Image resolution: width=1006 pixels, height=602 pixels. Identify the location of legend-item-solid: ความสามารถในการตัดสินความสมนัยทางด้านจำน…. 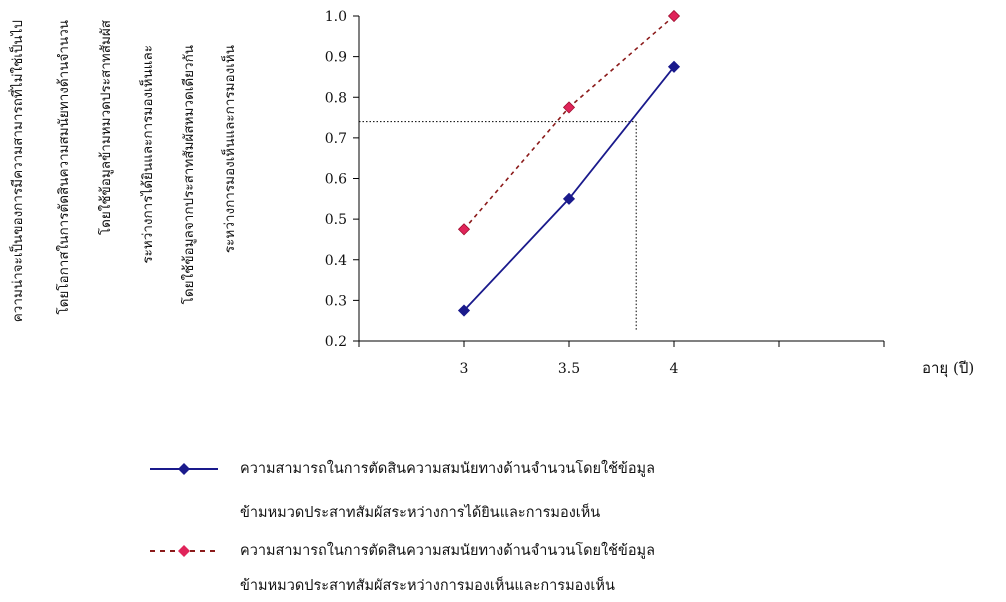
(402, 469).